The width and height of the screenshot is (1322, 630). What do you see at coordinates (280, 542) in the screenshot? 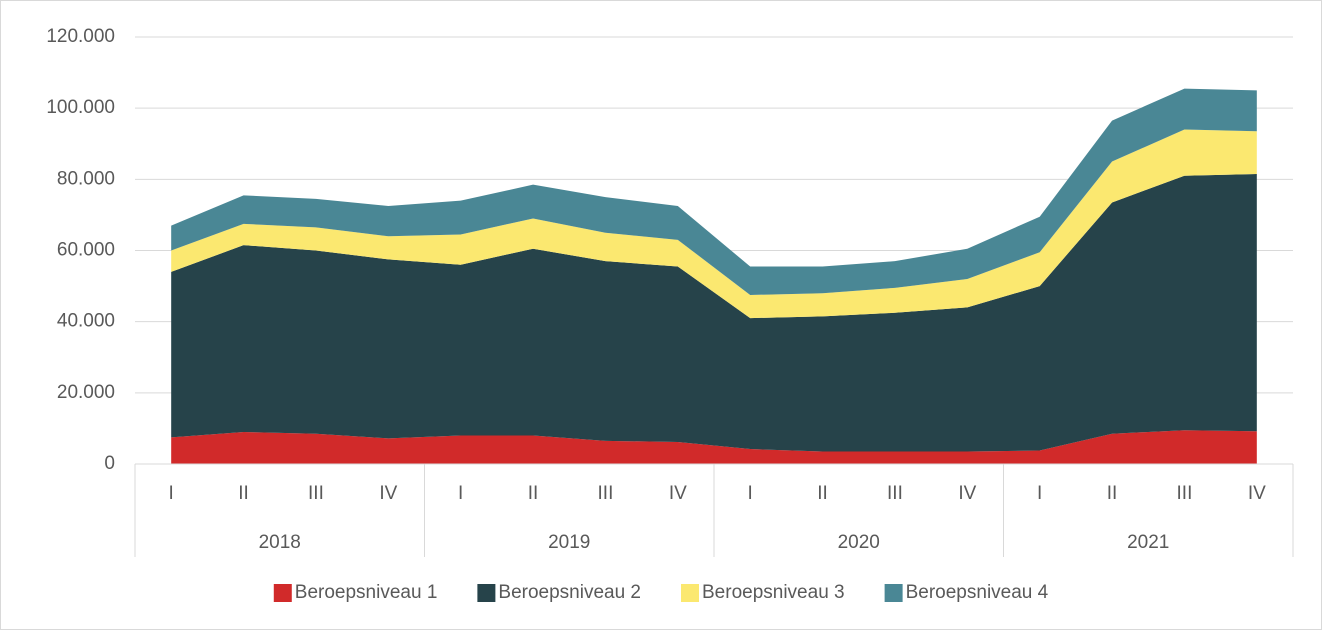
I see `group-label: 2018` at bounding box center [280, 542].